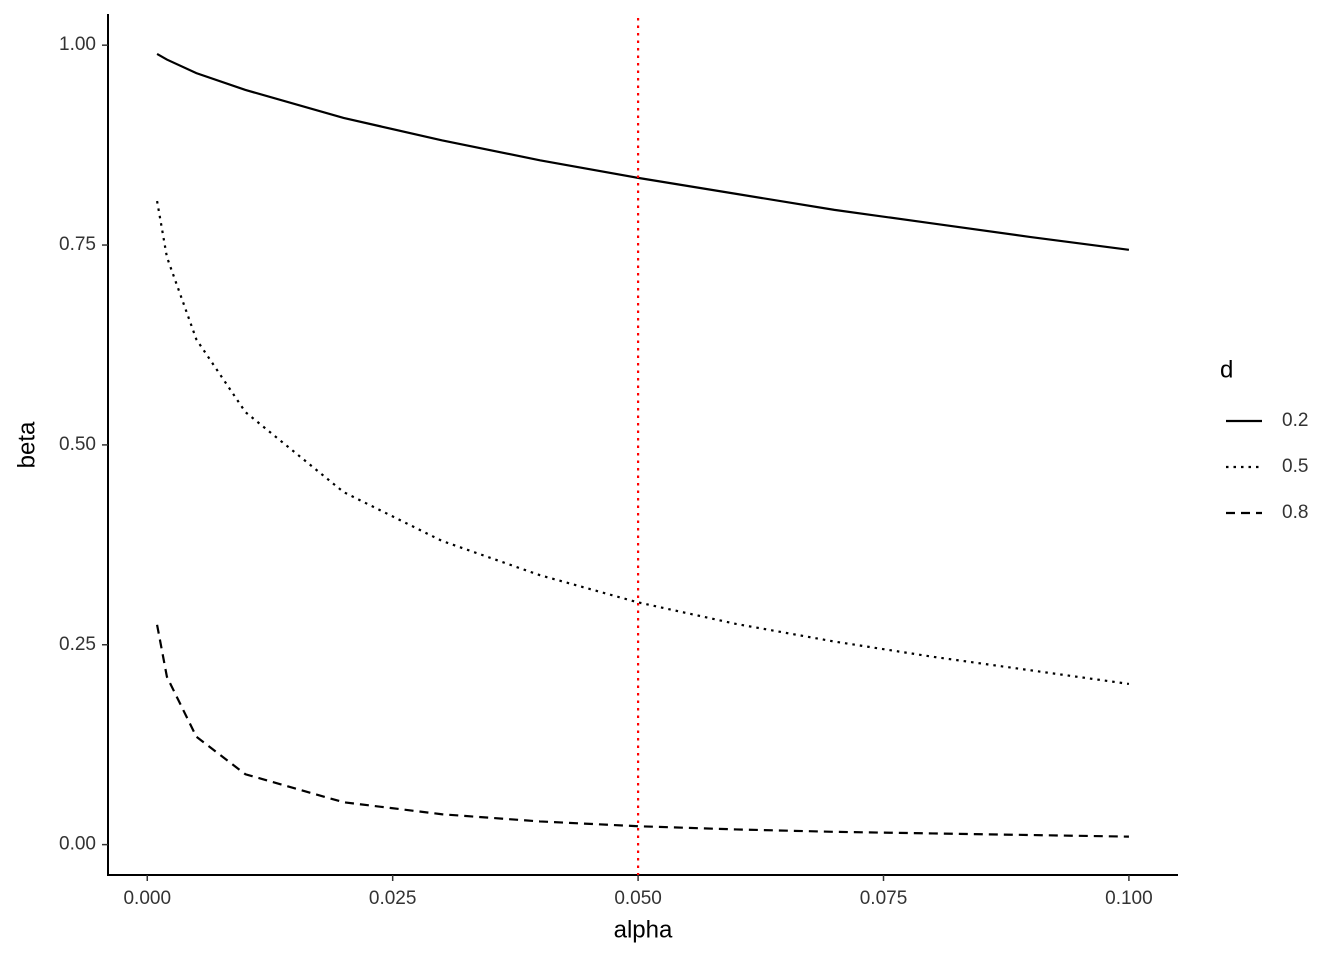 This screenshot has height=960, width=1344. I want to click on x-axis-title: alpha, so click(643, 929).